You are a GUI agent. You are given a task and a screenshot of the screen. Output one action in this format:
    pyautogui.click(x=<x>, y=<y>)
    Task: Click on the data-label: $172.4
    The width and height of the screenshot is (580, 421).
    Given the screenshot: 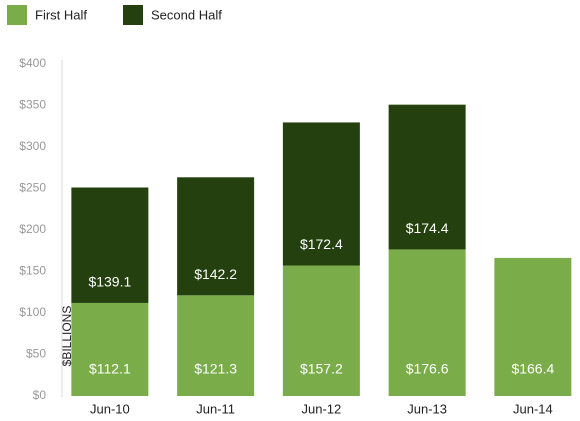 What is the action you would take?
    pyautogui.click(x=321, y=244)
    